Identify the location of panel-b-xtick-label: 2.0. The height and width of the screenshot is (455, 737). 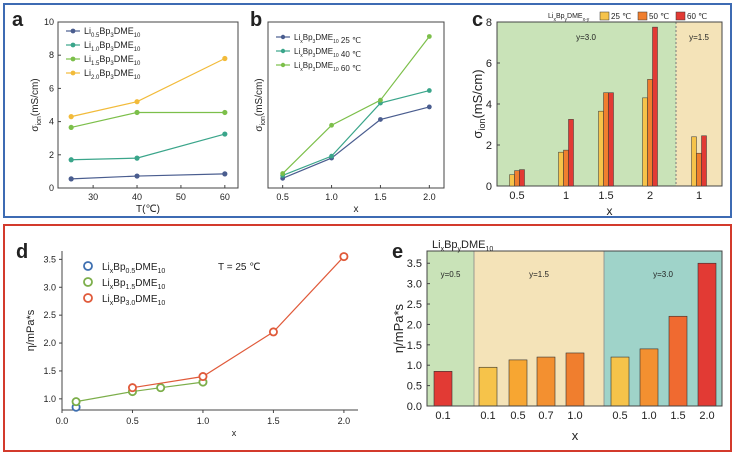
(429, 197).